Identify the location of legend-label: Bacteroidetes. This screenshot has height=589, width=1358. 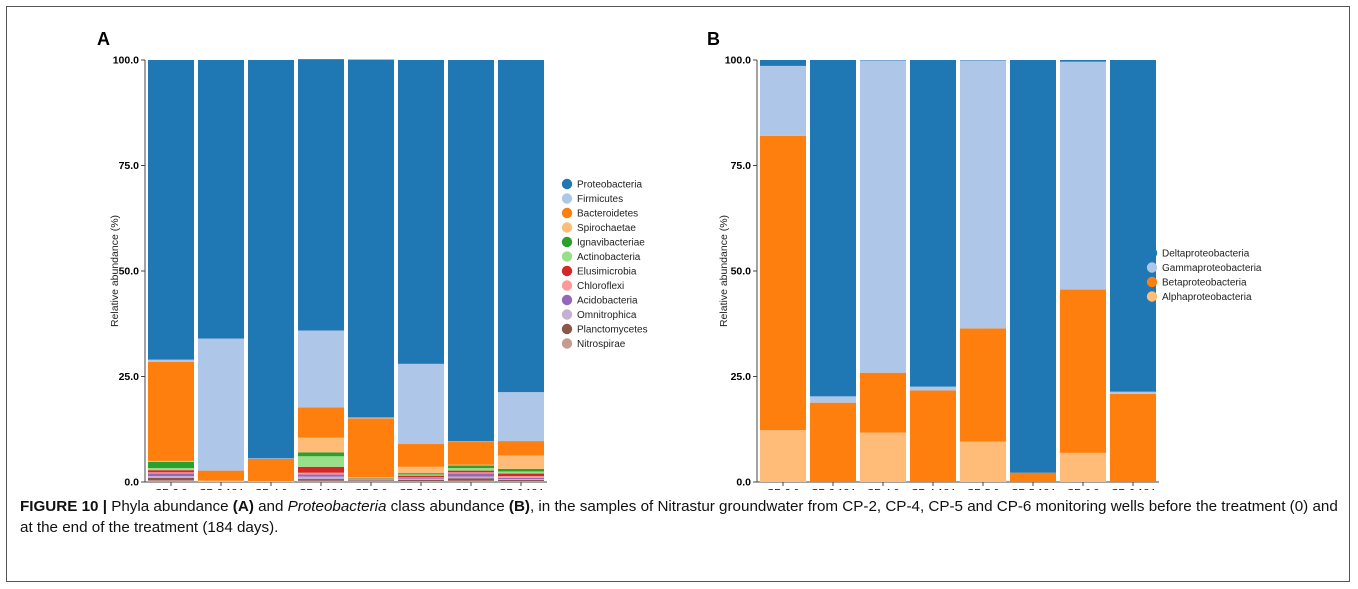
(607, 214).